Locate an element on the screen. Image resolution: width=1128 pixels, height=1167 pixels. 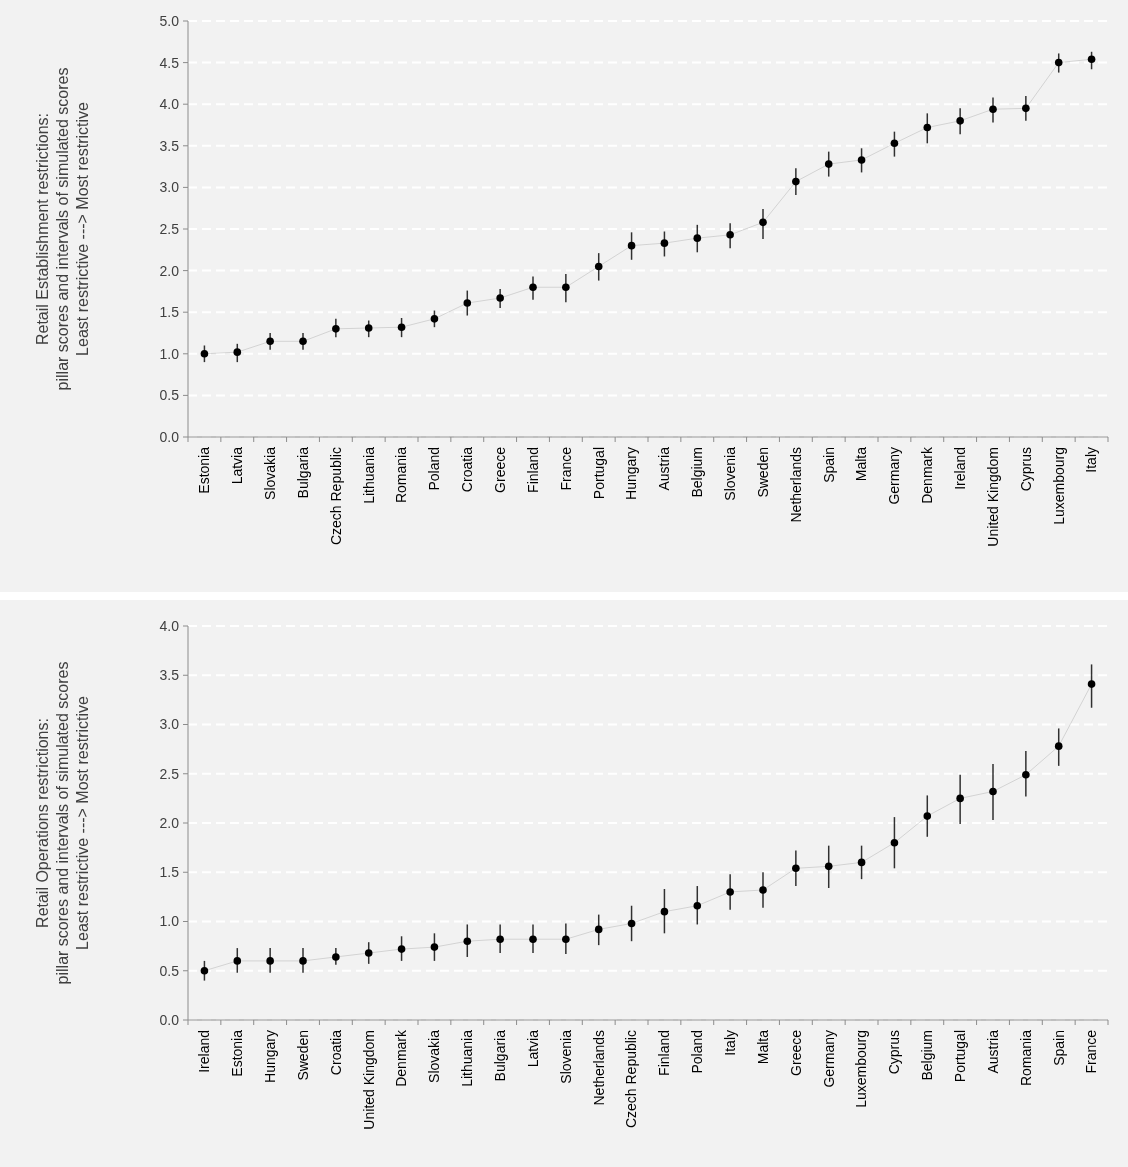
x-tick-label: Slovenia is located at coordinates (730, 473).